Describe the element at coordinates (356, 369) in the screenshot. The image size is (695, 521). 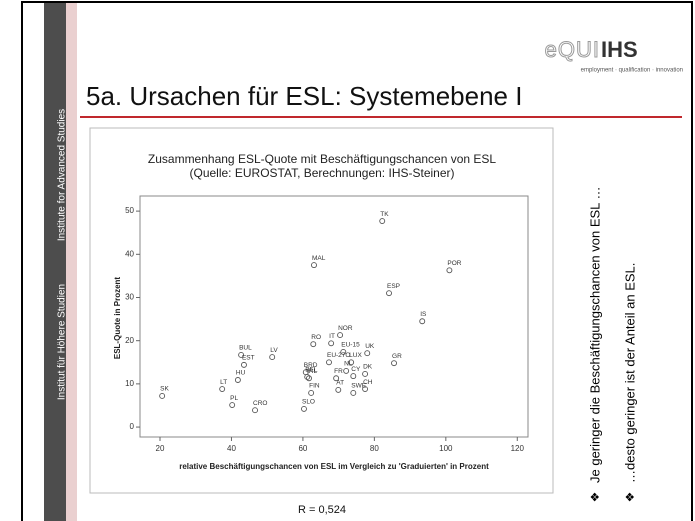
I see `point-label: CY` at that location.